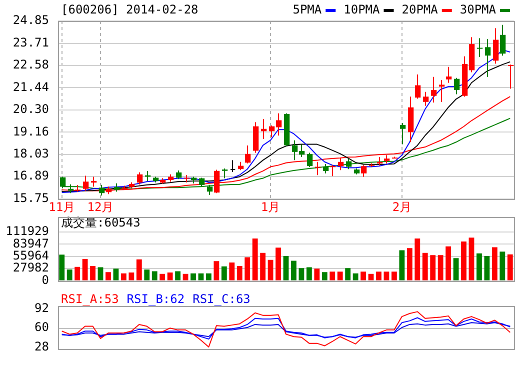 This screenshot has width=520, height=365. I want to click on y-tick-label: 21.44, so click(30, 87).